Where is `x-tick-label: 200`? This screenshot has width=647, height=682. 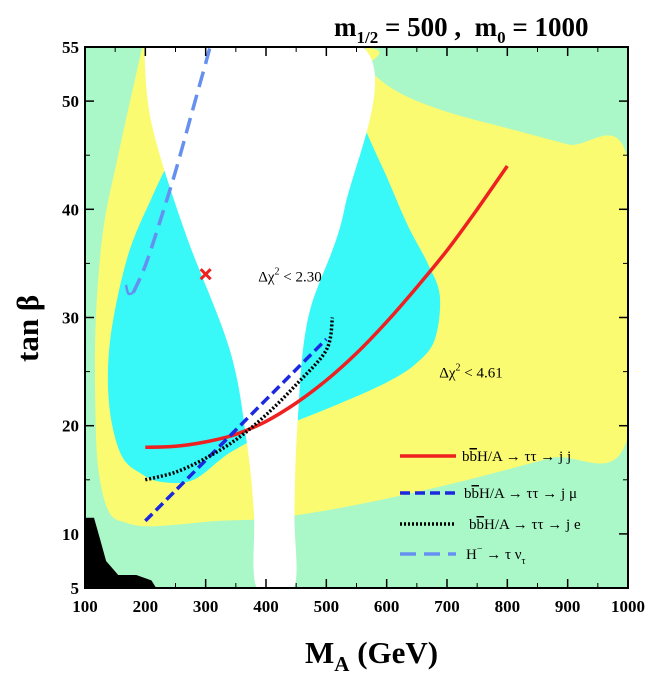
x-tick-label: 200 is located at coordinates (146, 606).